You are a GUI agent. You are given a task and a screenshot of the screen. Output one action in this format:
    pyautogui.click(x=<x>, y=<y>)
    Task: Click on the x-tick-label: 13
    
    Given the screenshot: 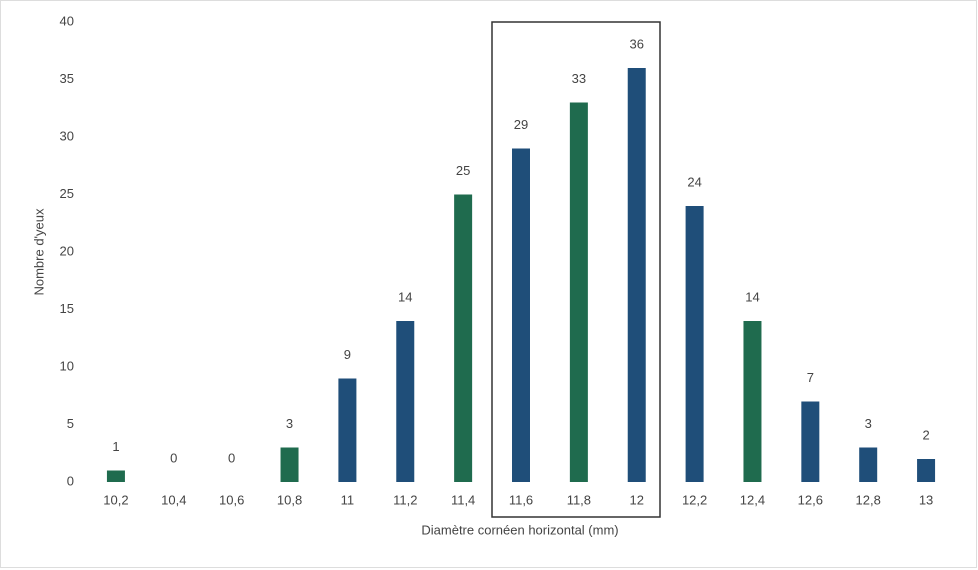 What is the action you would take?
    pyautogui.click(x=926, y=499)
    